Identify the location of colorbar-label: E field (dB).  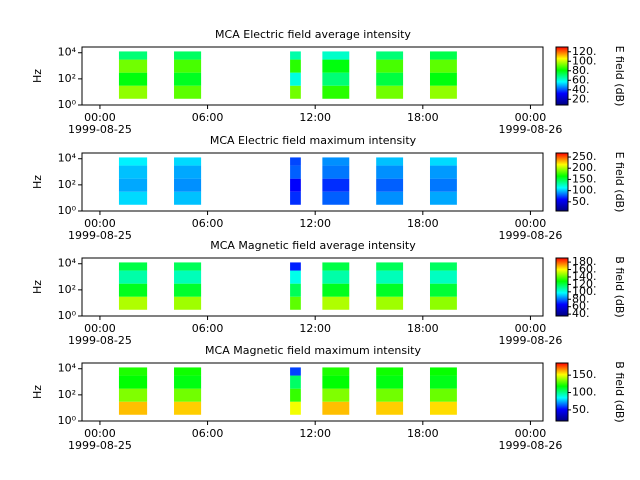
(619, 76).